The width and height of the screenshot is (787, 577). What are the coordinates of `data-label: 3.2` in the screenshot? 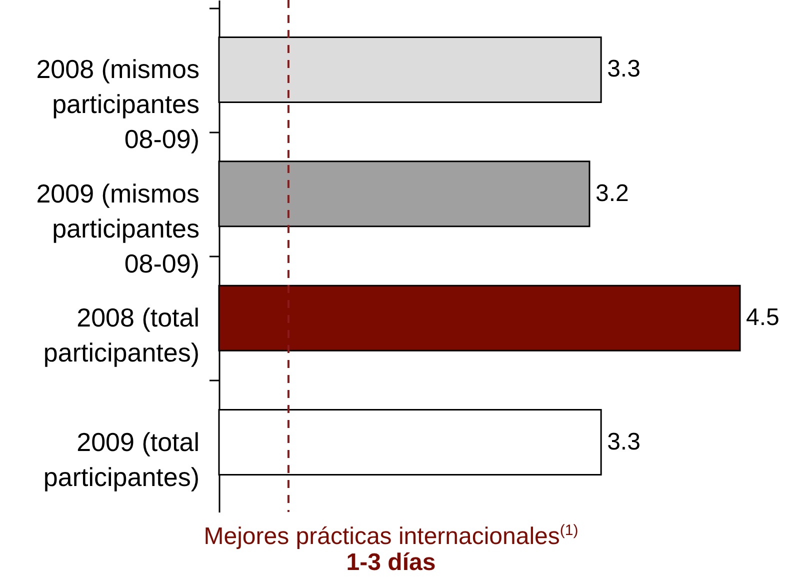 It's located at (612, 193).